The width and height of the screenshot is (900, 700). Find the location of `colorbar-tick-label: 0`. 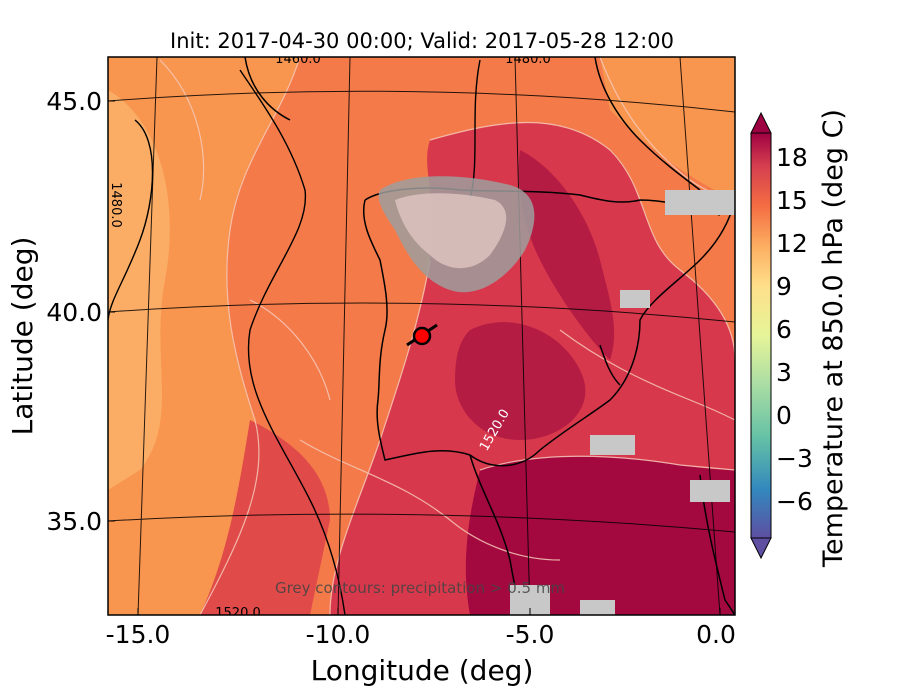

colorbar-tick-label: 0 is located at coordinates (784, 415).